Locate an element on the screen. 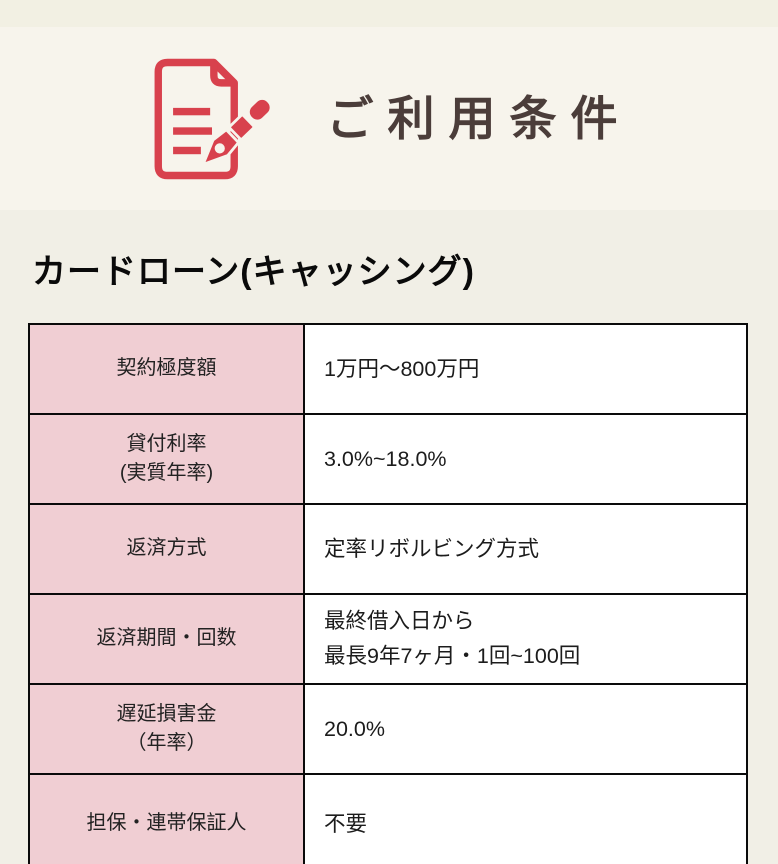 The height and width of the screenshot is (864, 778). table-row: 返済方式 定率リボルビング方式 is located at coordinates (388, 548).